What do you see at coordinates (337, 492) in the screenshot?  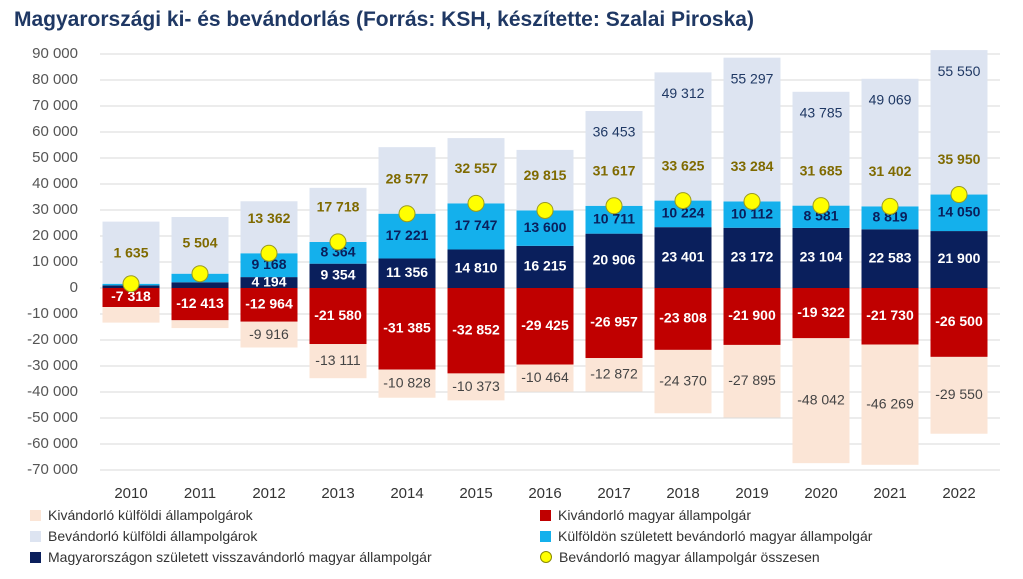 I see `x-tick-label: 2013` at bounding box center [337, 492].